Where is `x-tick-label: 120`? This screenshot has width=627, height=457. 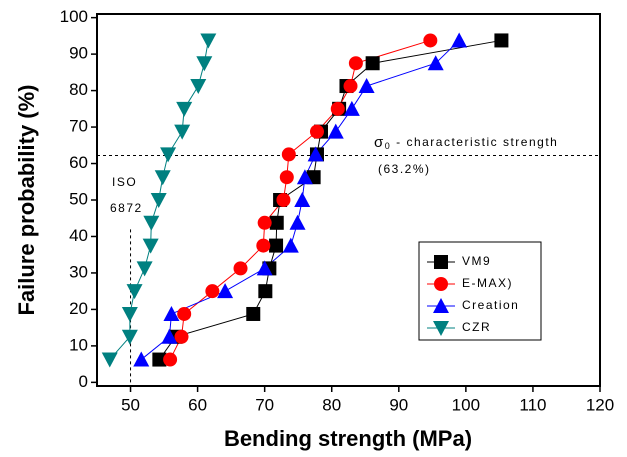 x-tick-label: 120 is located at coordinates (600, 404).